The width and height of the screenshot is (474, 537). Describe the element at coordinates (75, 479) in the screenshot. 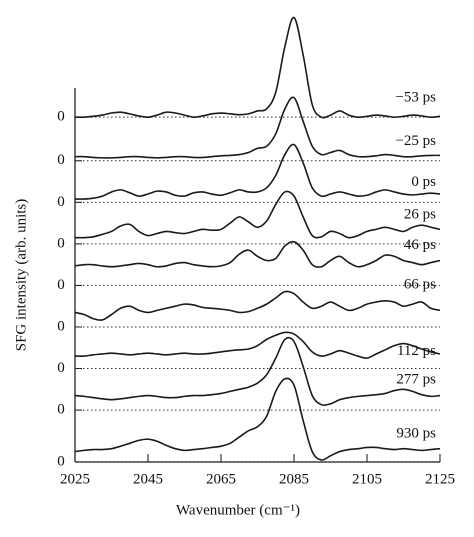

I see `x-tick-label: 2025` at that location.